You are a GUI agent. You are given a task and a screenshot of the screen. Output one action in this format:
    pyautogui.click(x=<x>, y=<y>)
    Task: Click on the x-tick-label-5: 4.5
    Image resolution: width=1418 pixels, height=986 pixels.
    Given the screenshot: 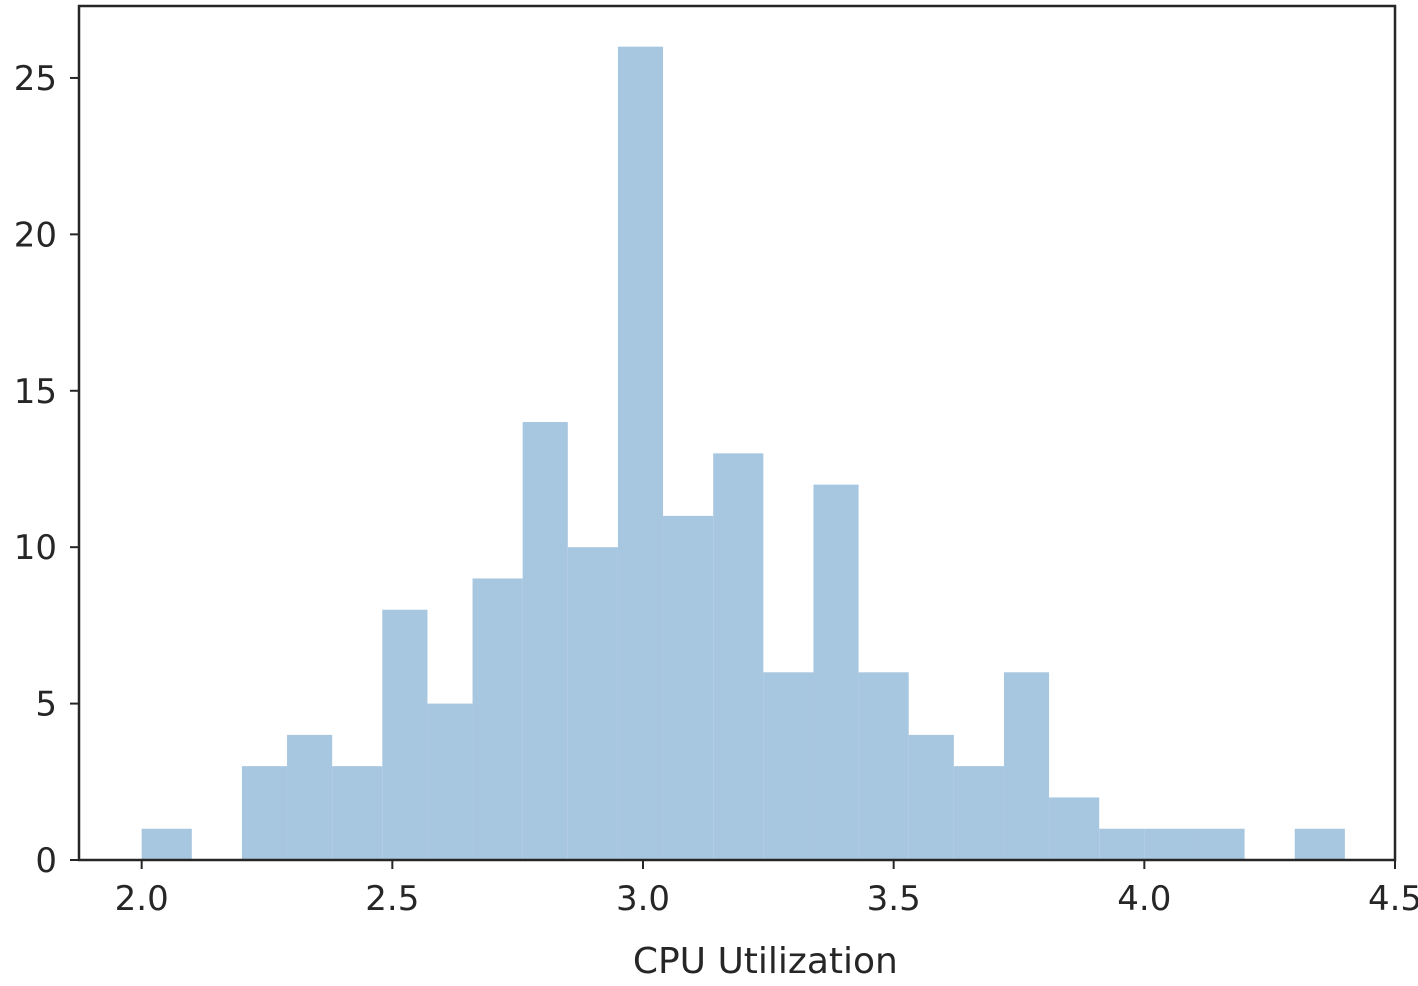 What is the action you would take?
    pyautogui.click(x=1393, y=899)
    